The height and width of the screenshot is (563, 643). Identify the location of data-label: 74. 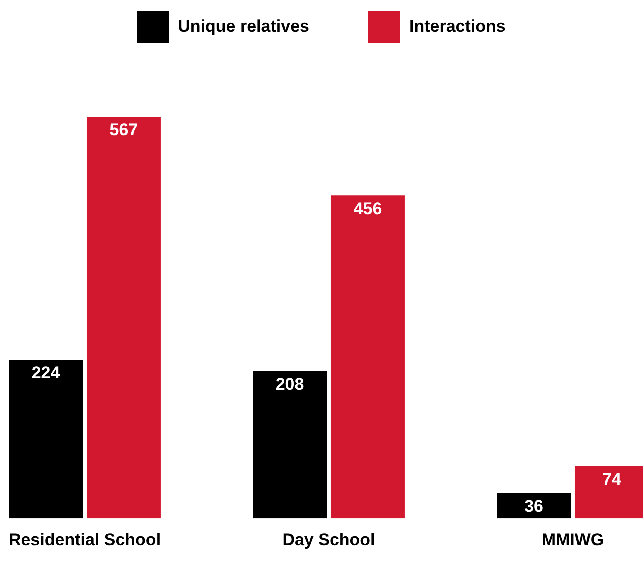
(612, 479).